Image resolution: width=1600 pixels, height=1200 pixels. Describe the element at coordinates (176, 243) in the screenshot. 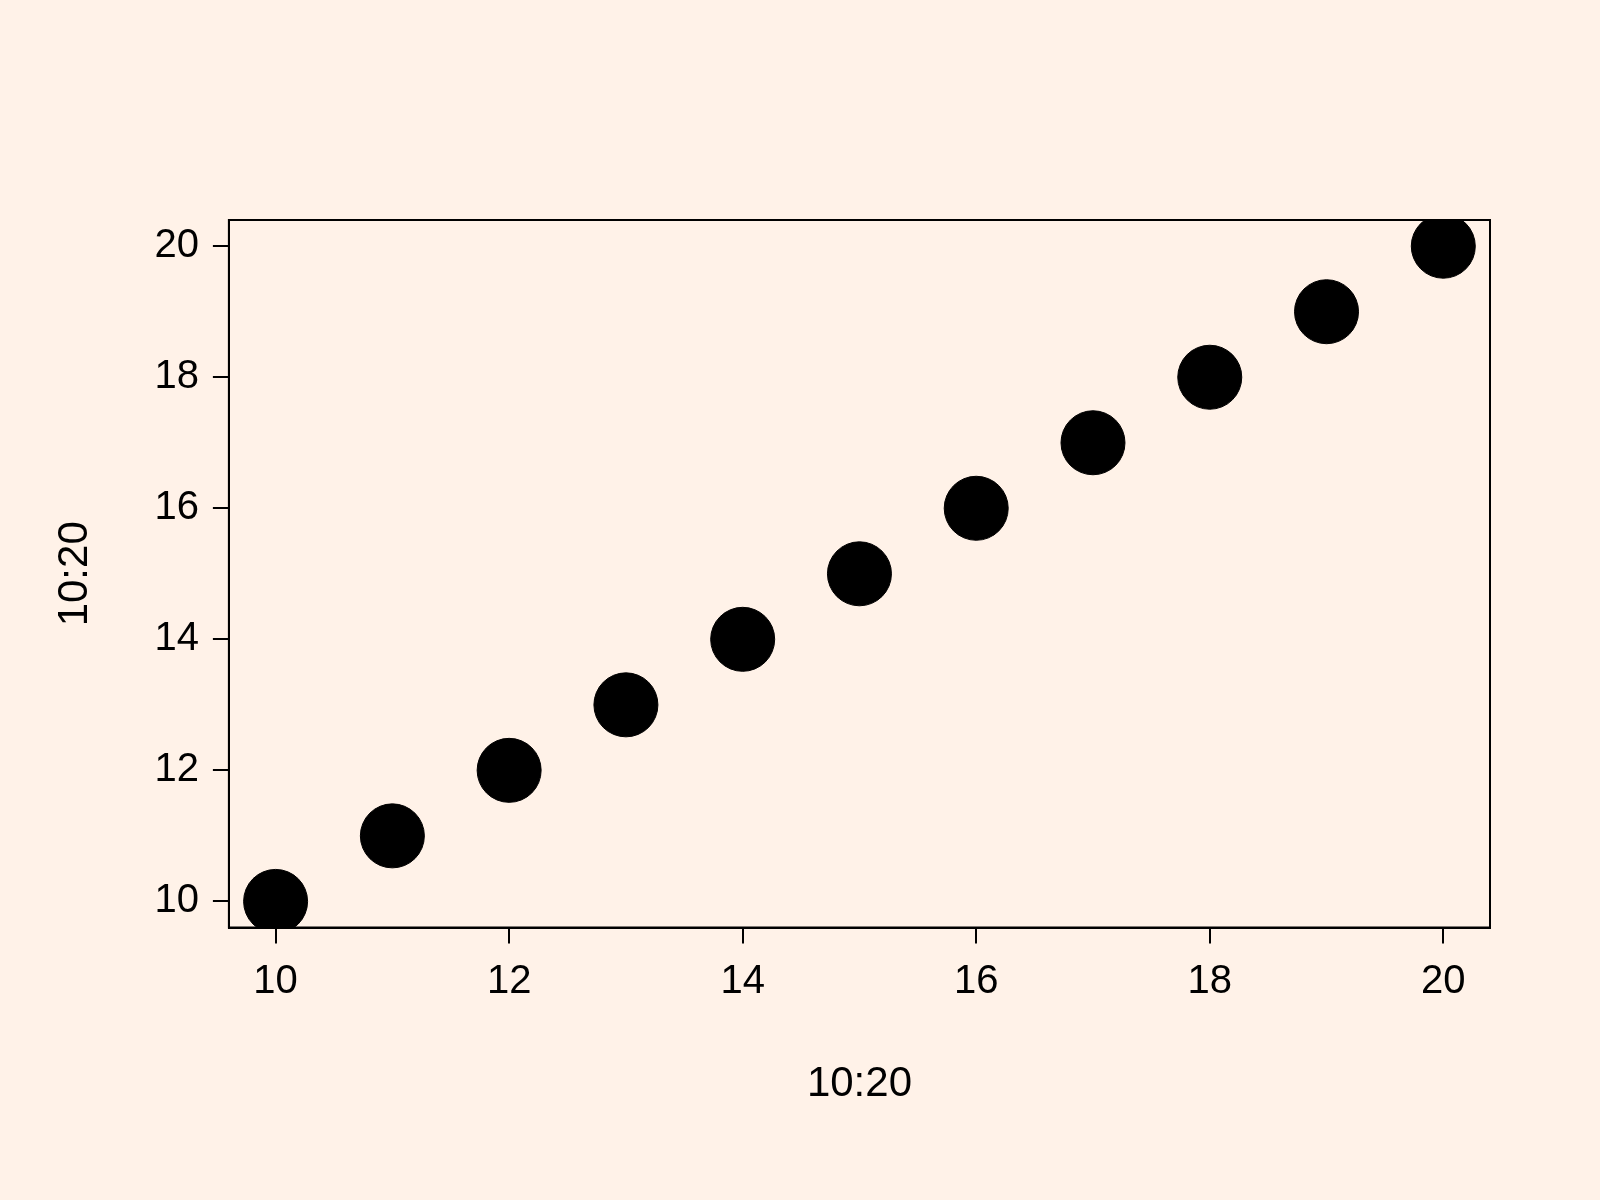

I see `y-tick-label: 20` at that location.